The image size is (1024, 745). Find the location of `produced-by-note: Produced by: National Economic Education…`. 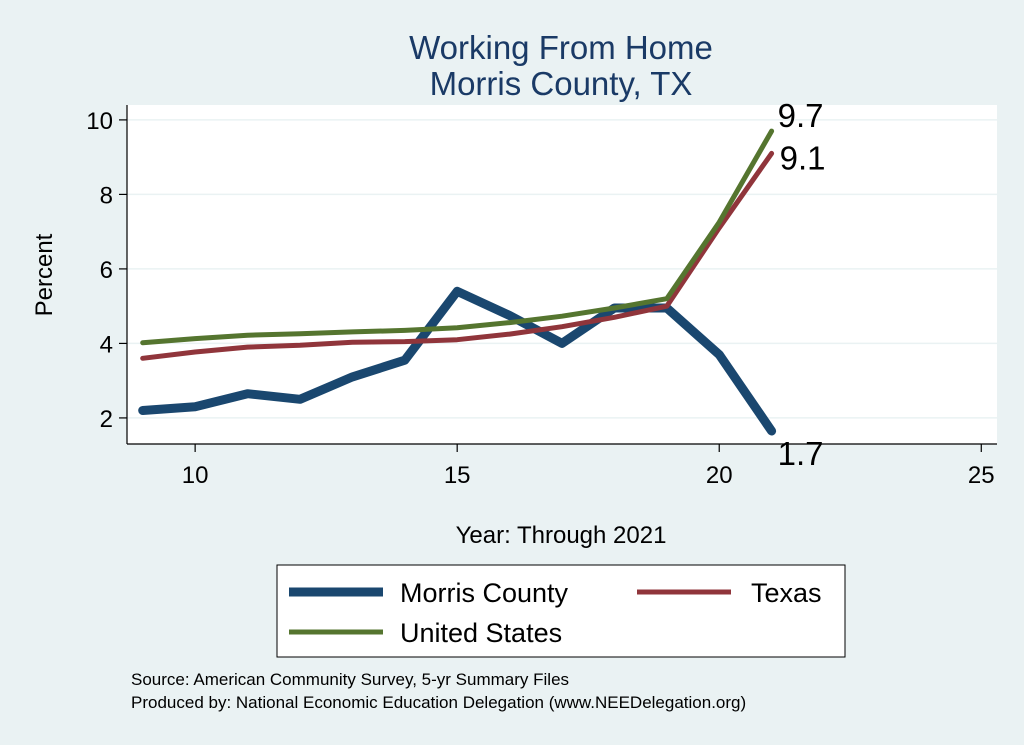

produced-by-note: Produced by: National Economic Education… is located at coordinates (438, 702).